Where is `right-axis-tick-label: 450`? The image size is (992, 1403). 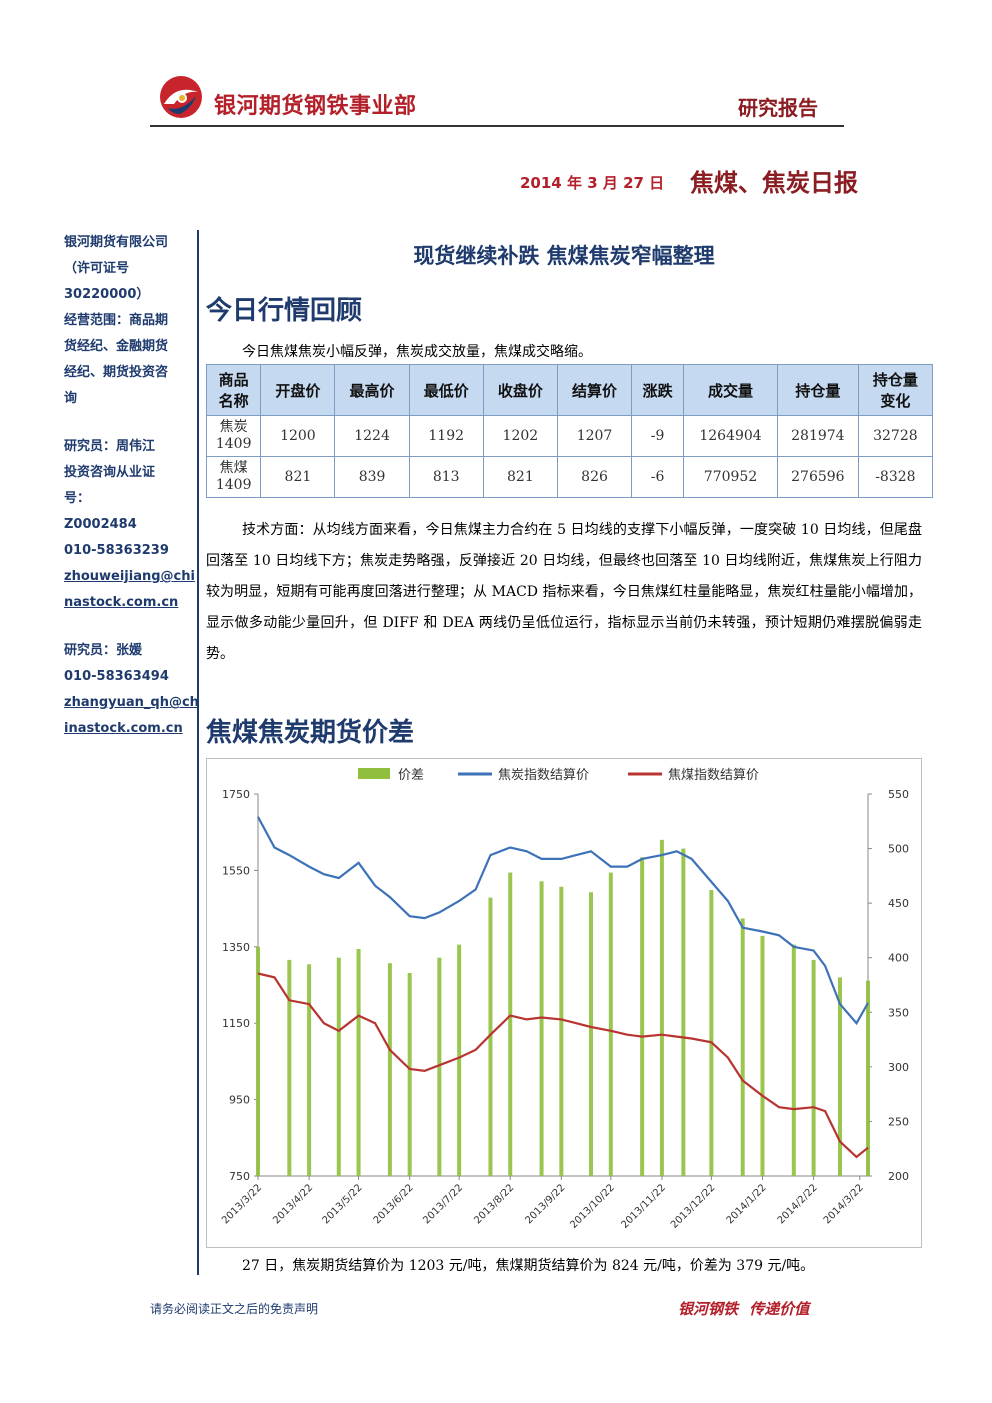
right-axis-tick-label: 450 is located at coordinates (898, 903).